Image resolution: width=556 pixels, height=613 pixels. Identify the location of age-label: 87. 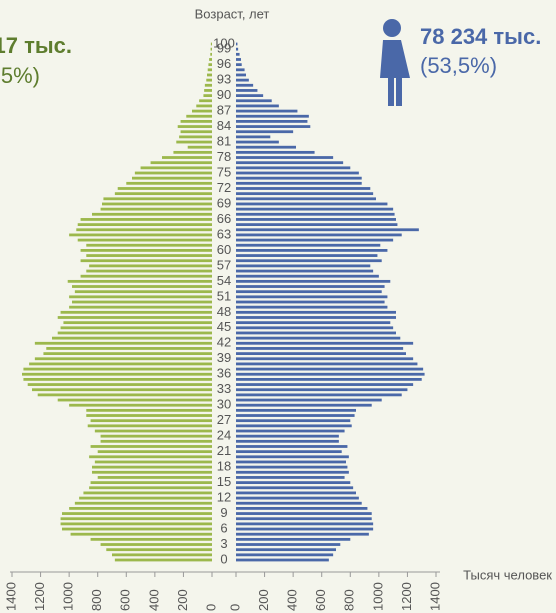
(224, 110).